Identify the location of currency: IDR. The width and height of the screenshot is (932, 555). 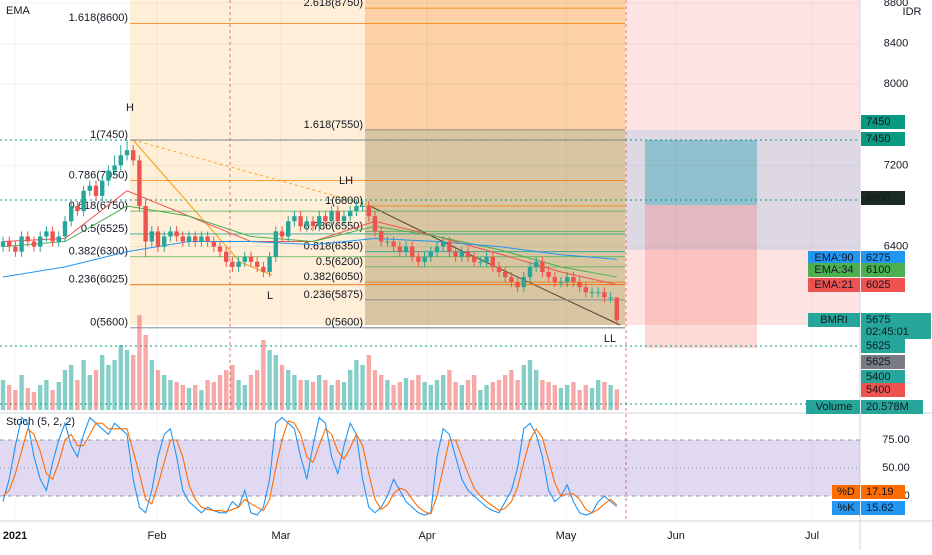
(912, 12).